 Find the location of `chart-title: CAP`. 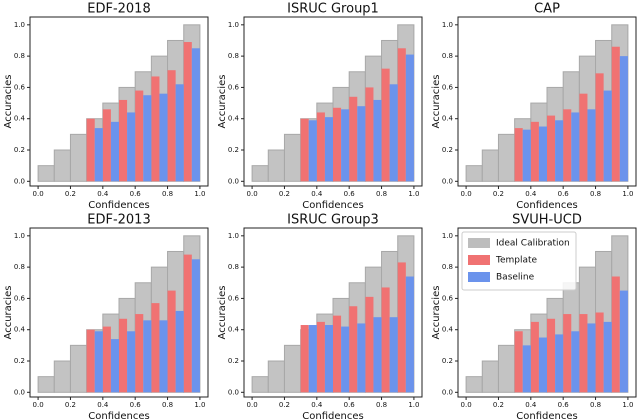

chart-title: CAP is located at coordinates (547, 9).